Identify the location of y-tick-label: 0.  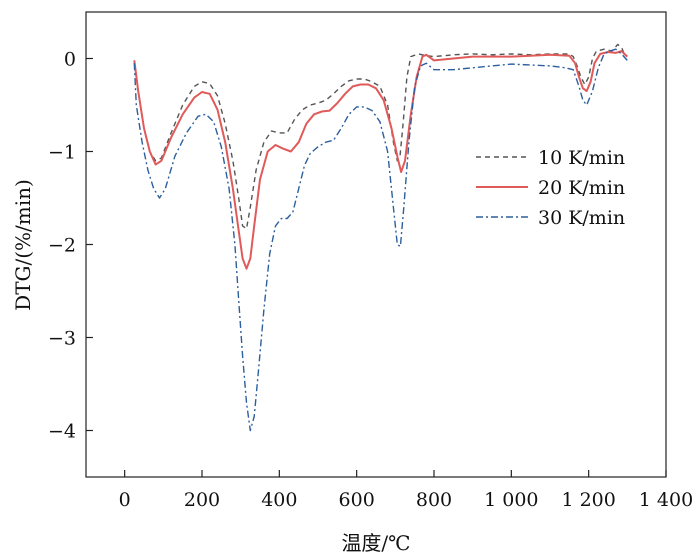
(70, 60).